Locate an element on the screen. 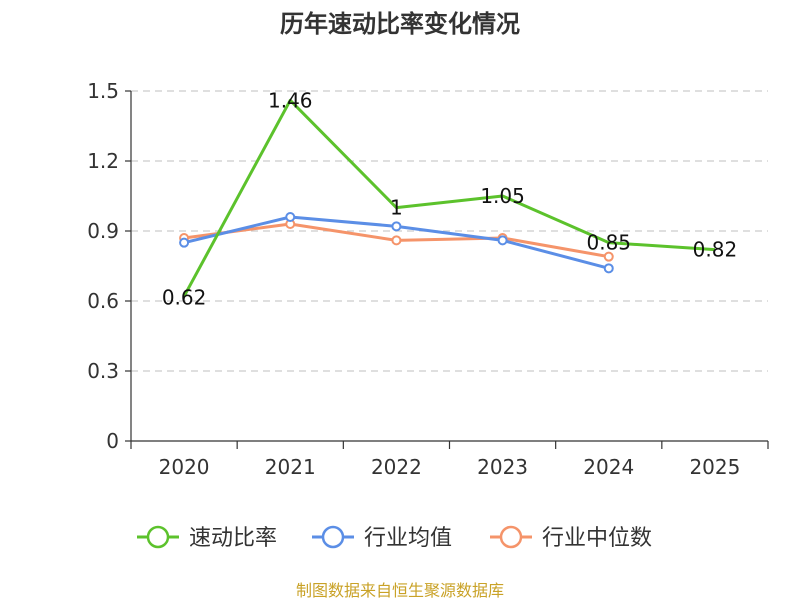 This screenshot has height=600, width=800. x-tick-label: 2025 is located at coordinates (714, 467).